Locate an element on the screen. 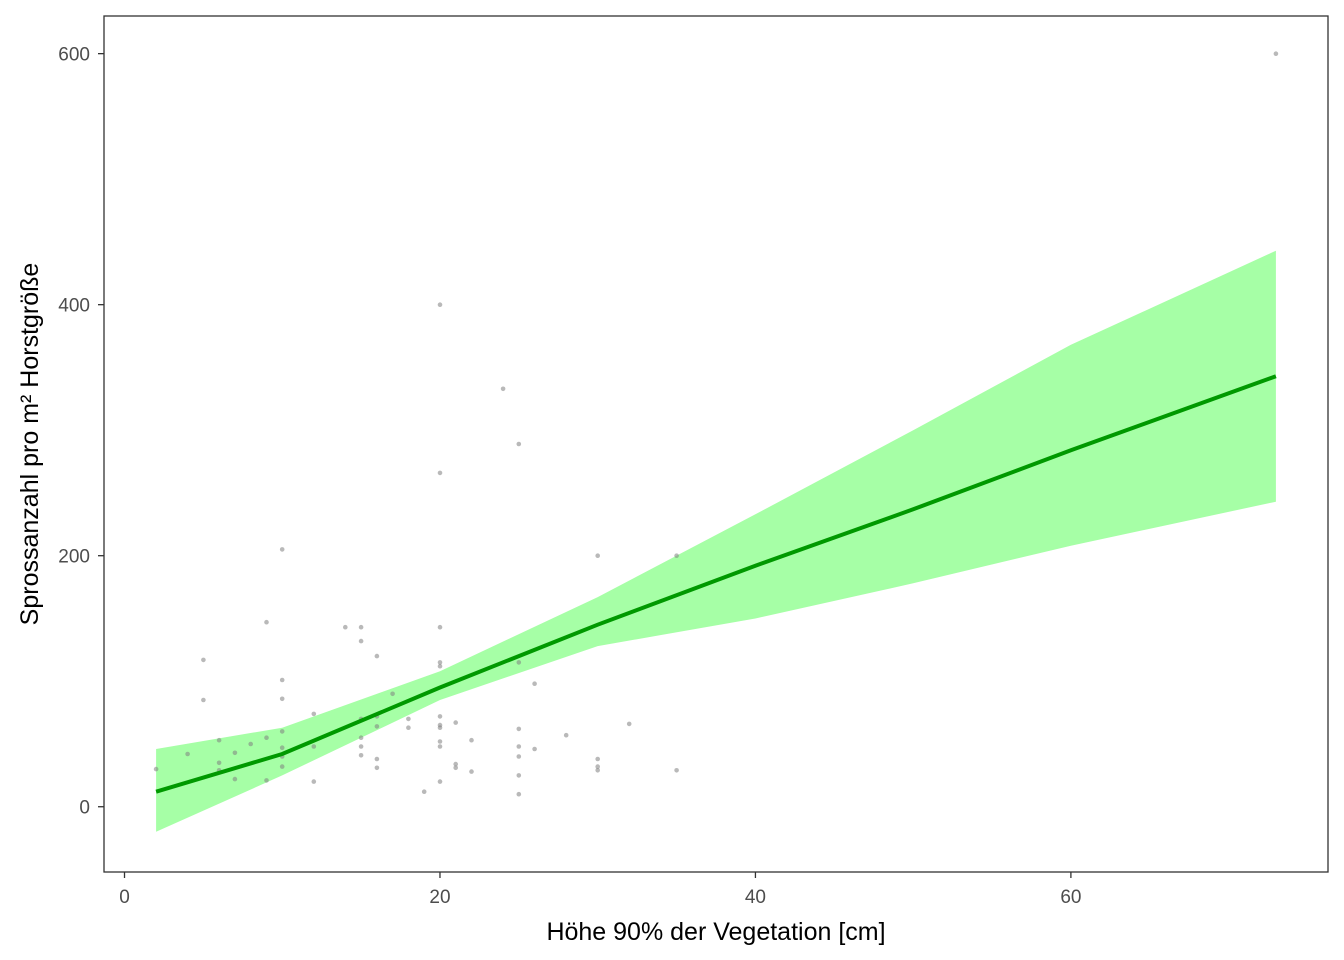 The width and height of the screenshot is (1344, 960). x-axis-ticks: 0 20 40 60 is located at coordinates (600, 890).